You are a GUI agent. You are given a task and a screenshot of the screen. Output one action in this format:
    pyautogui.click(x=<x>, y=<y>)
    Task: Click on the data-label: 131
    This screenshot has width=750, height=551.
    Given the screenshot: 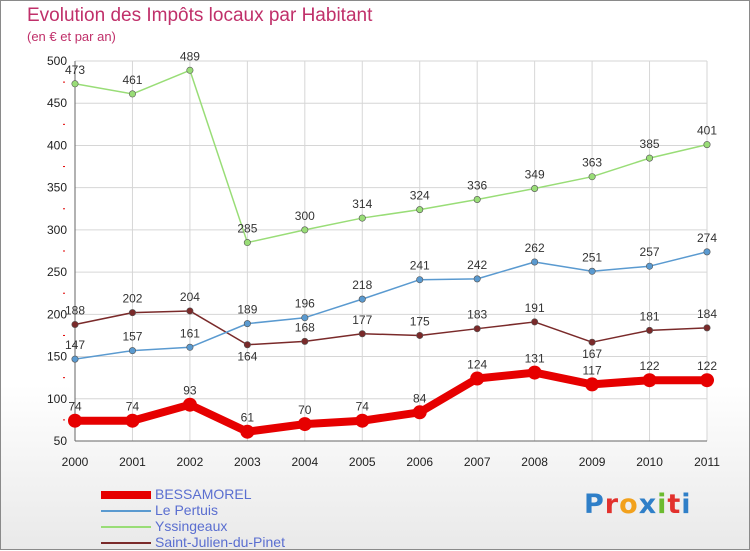 What is the action you would take?
    pyautogui.click(x=535, y=359)
    